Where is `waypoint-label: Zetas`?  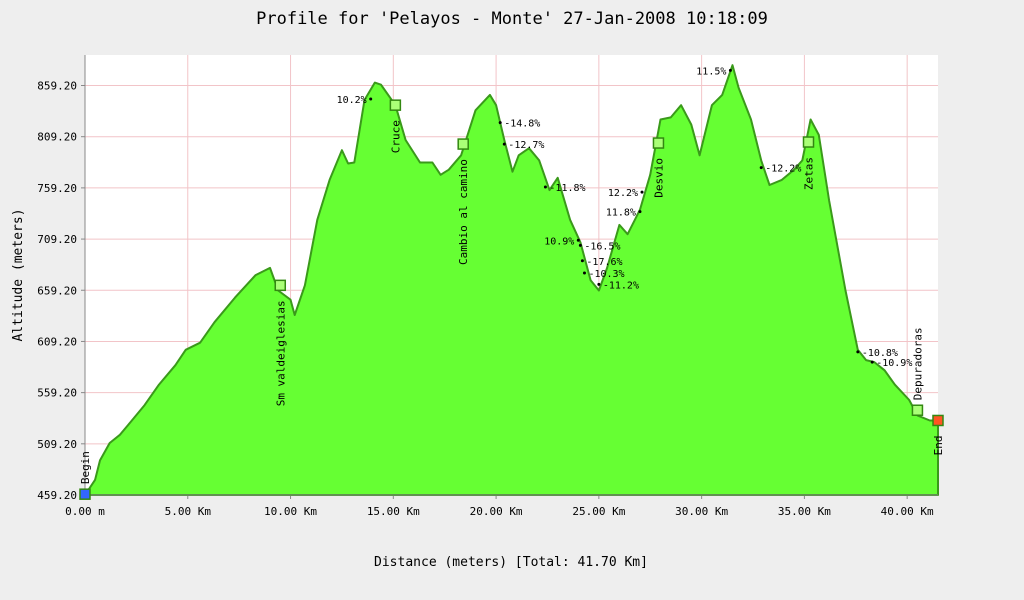
waypoint-label: Zetas is located at coordinates (809, 173).